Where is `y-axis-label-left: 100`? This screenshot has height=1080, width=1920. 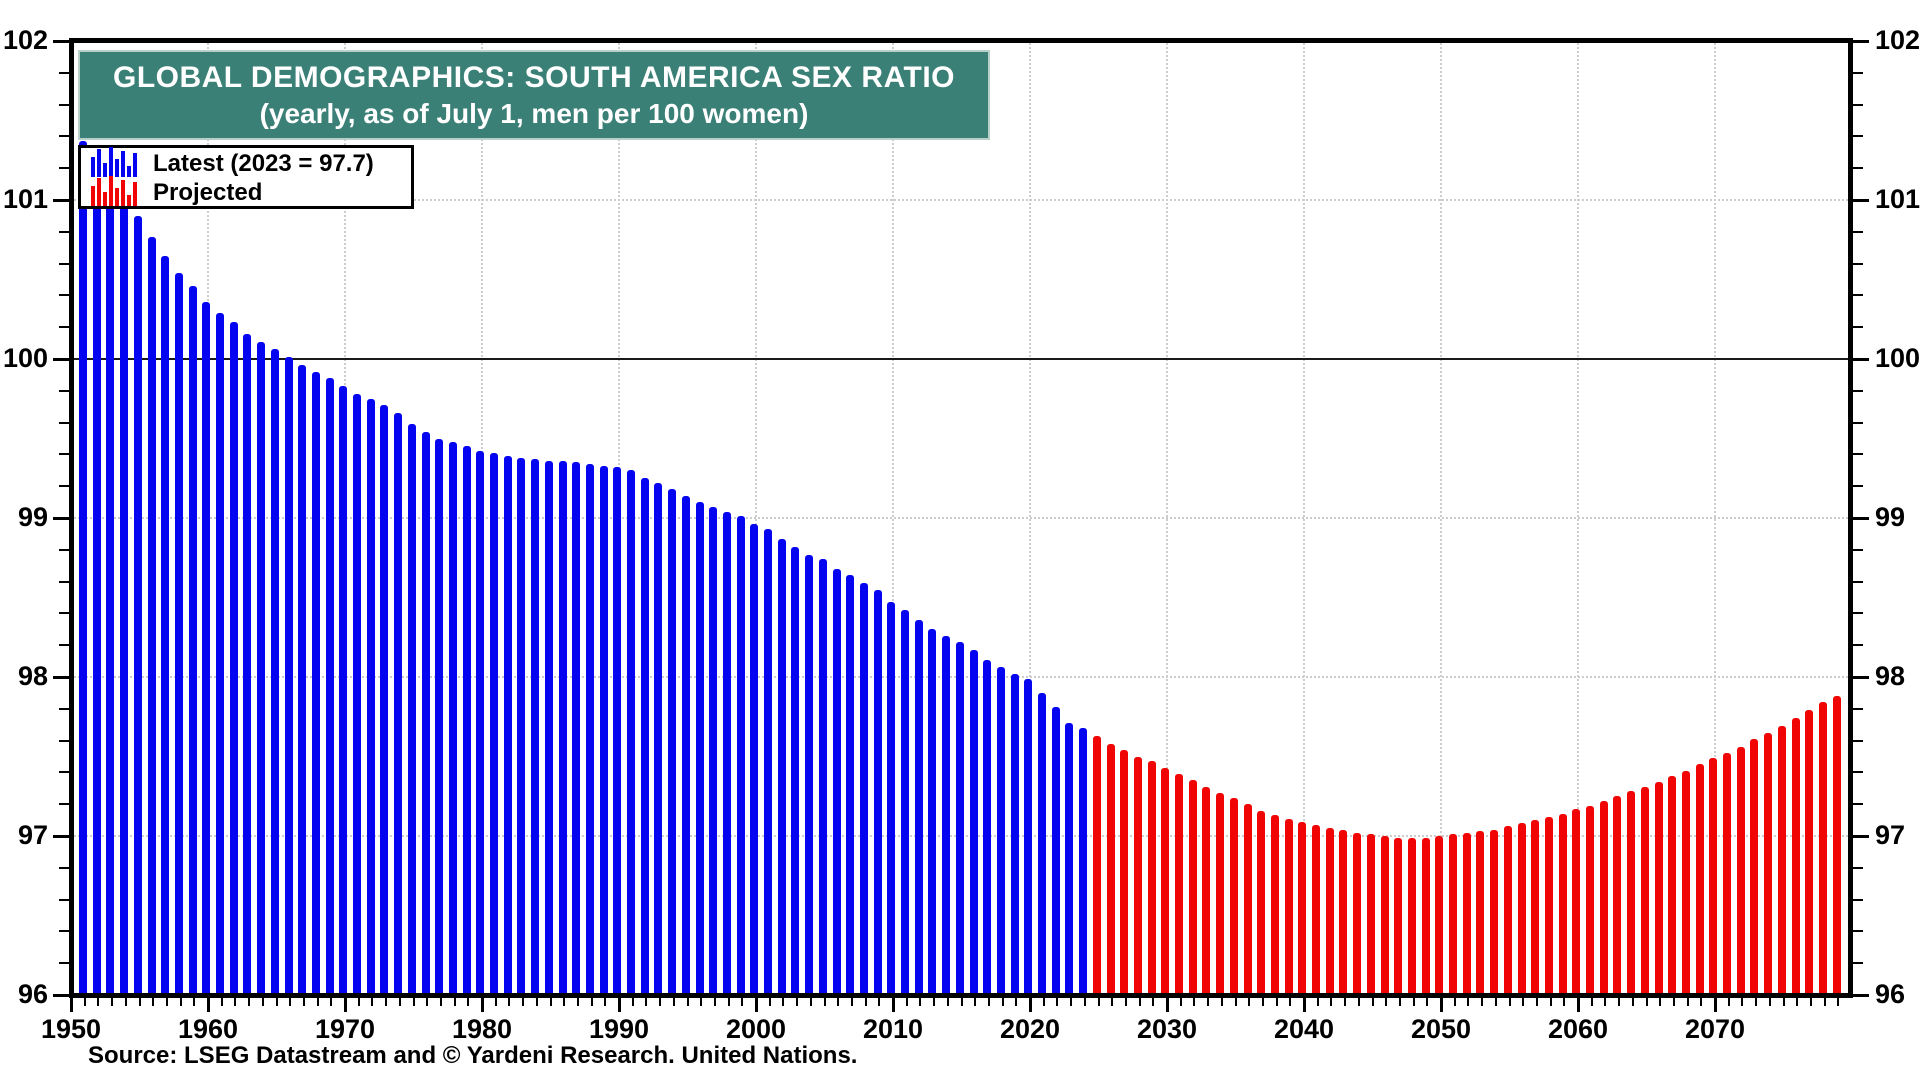
y-axis-label-left: 100 is located at coordinates (25, 358).